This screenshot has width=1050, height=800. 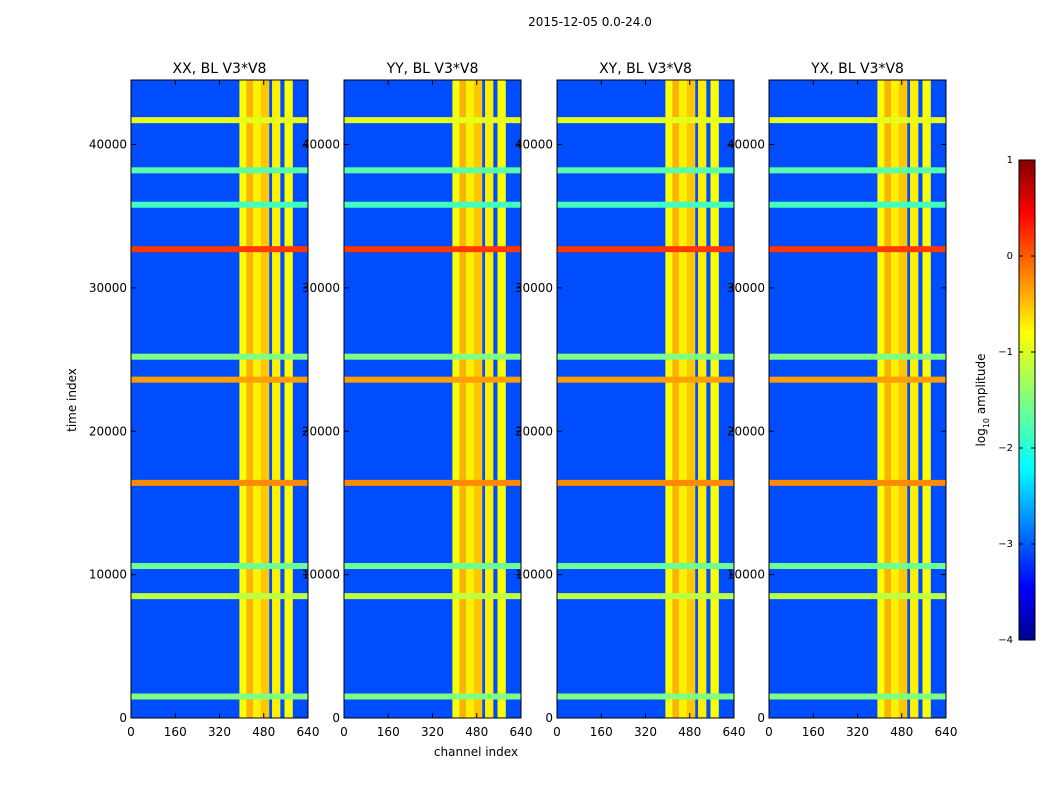 I want to click on colorbar-tick-label: −4, so click(x=1005, y=640).